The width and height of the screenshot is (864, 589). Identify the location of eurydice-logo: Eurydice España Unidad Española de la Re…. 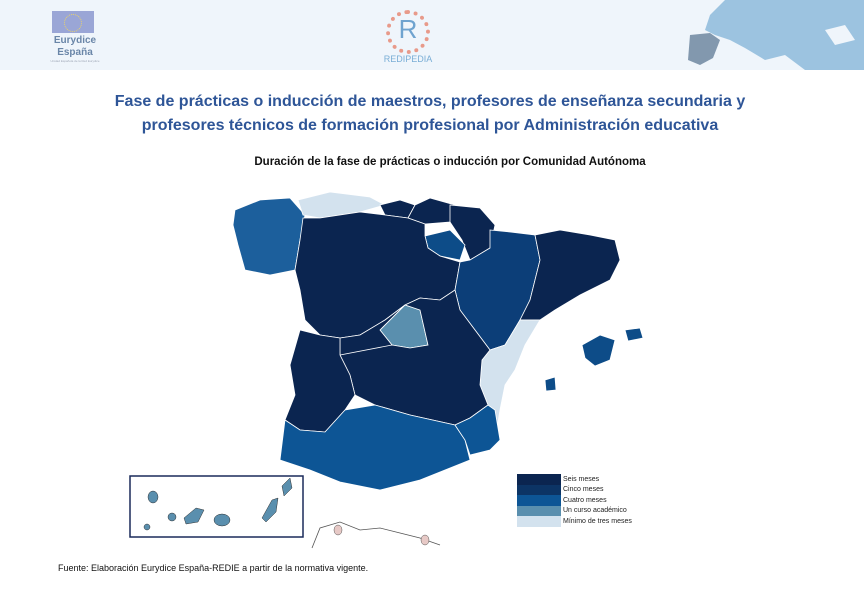
(75, 49).